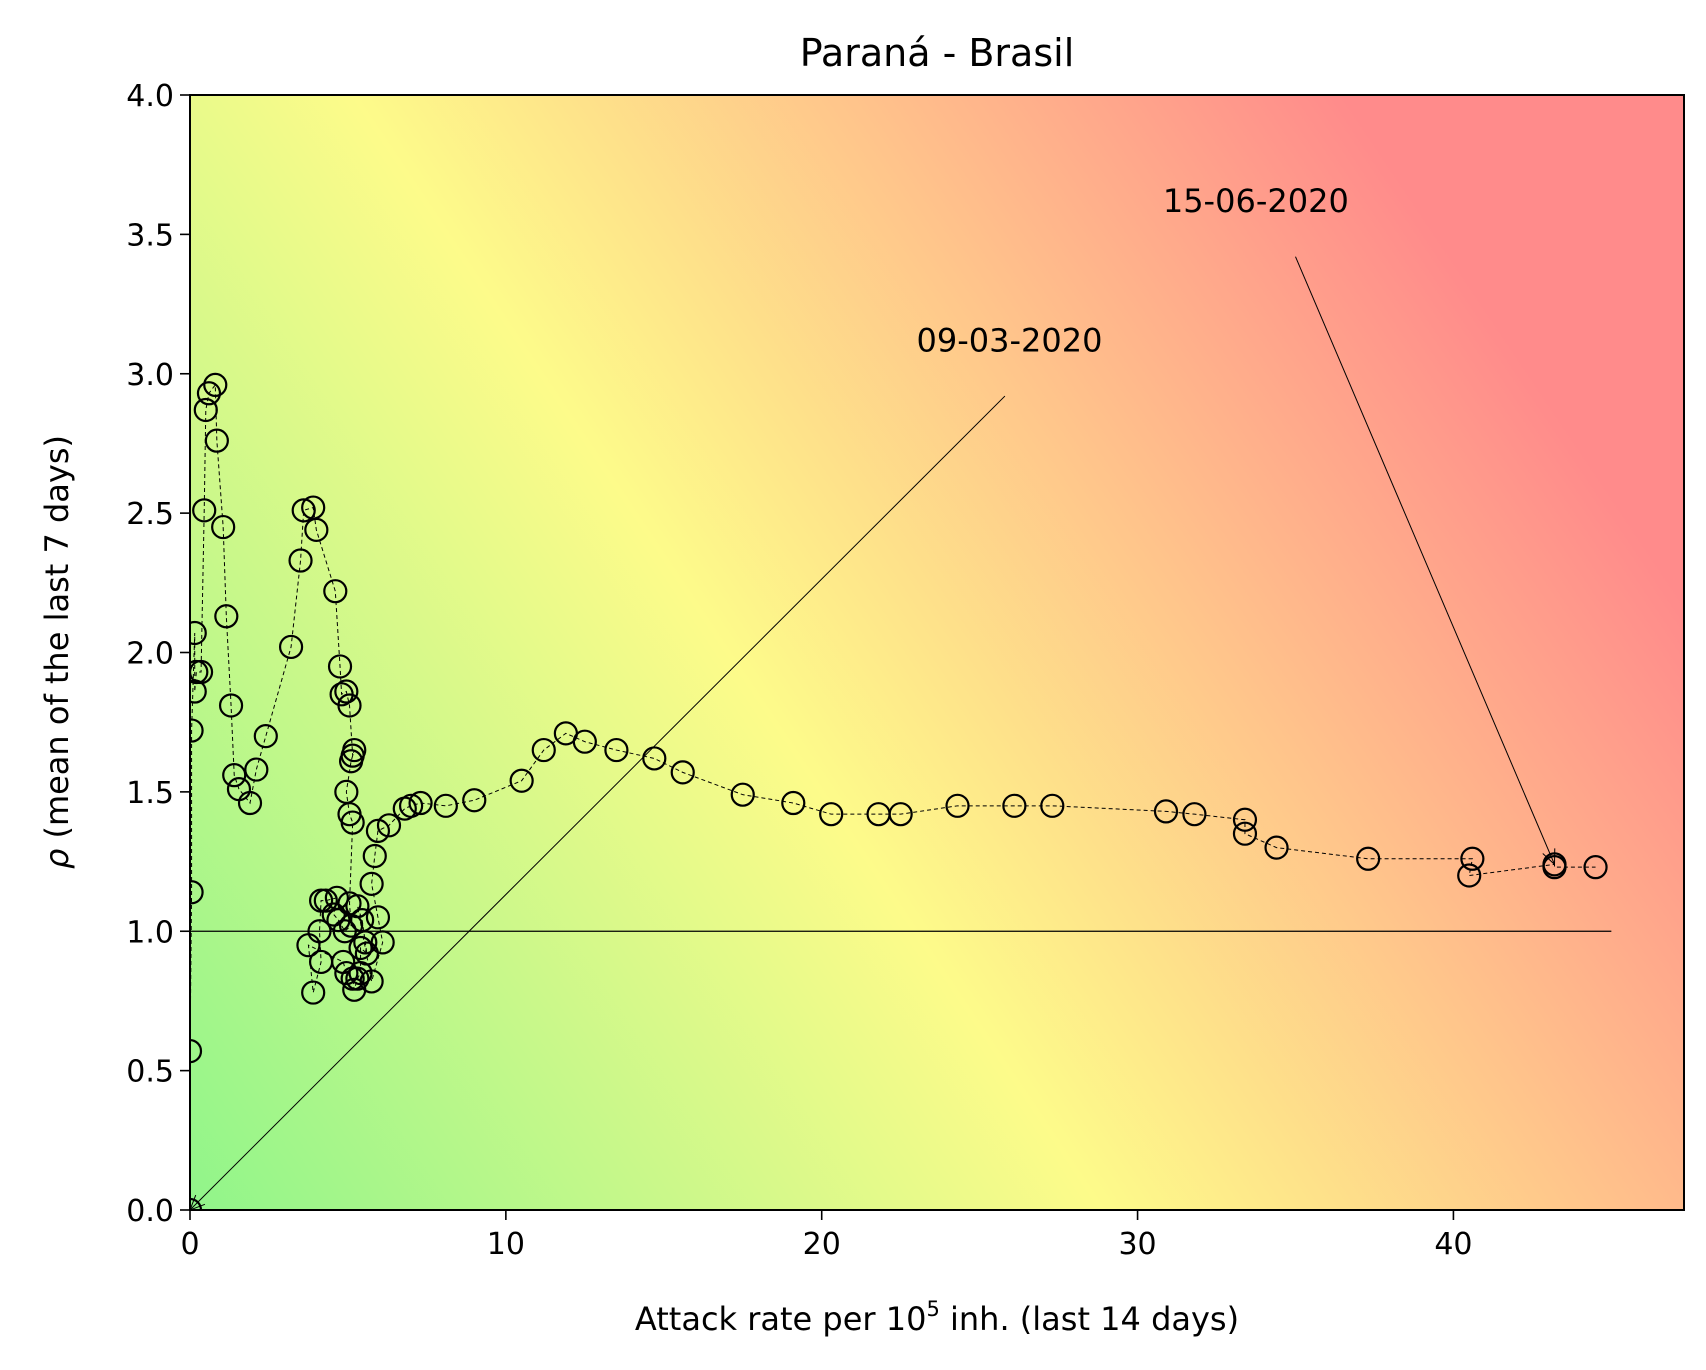 This screenshot has width=1706, height=1370. Describe the element at coordinates (150, 375) in the screenshot. I see `y-tick-label: 3.0` at that location.